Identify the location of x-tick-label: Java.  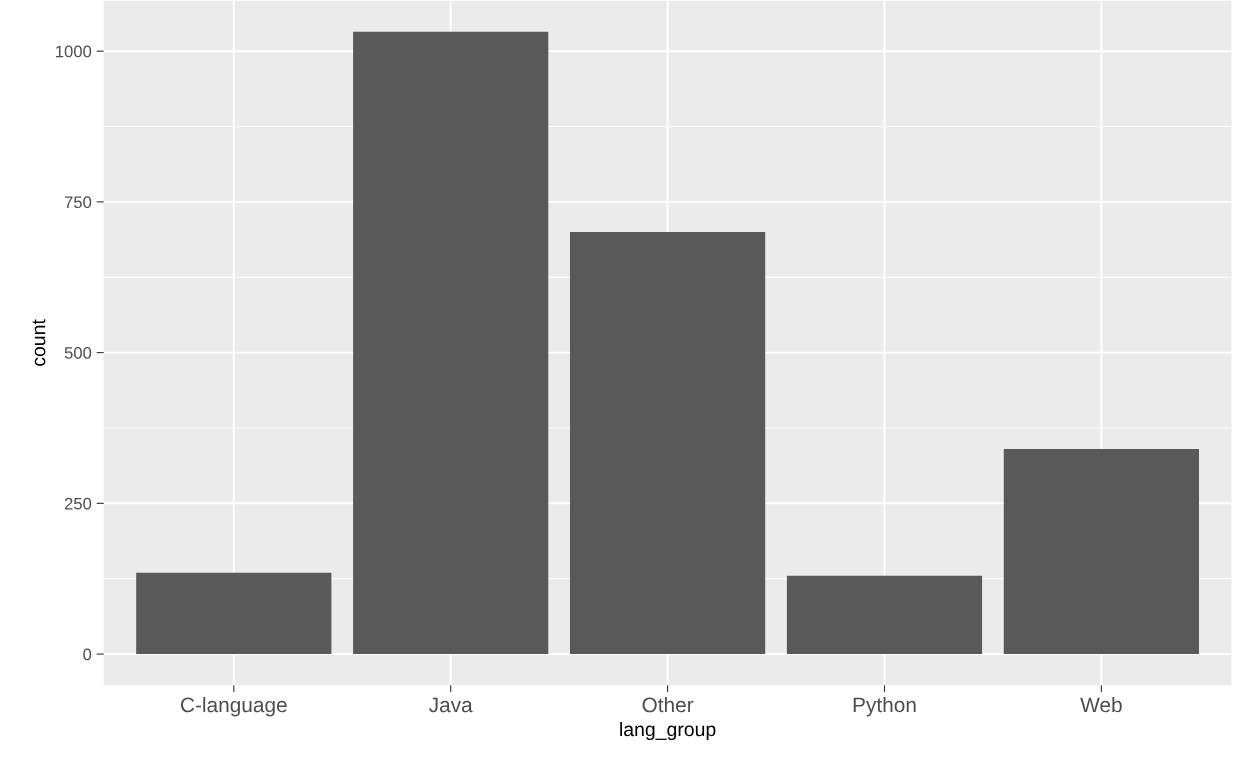
(451, 705).